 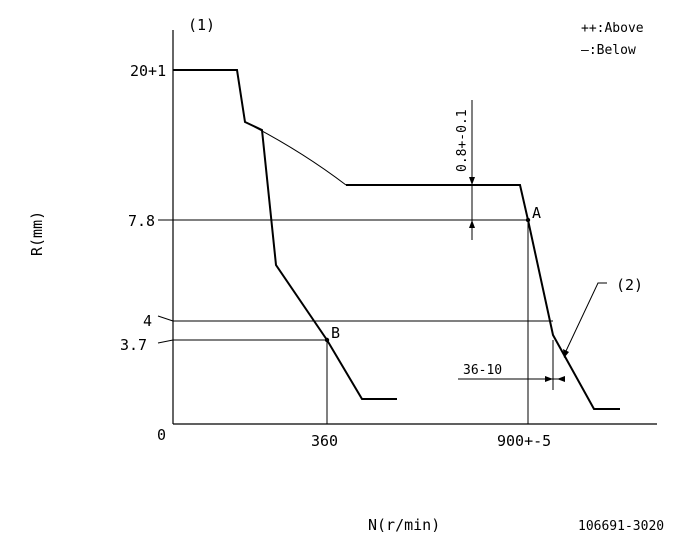 What do you see at coordinates (472, 224) in the screenshot?
I see `tolerance-arrow-up` at bounding box center [472, 224].